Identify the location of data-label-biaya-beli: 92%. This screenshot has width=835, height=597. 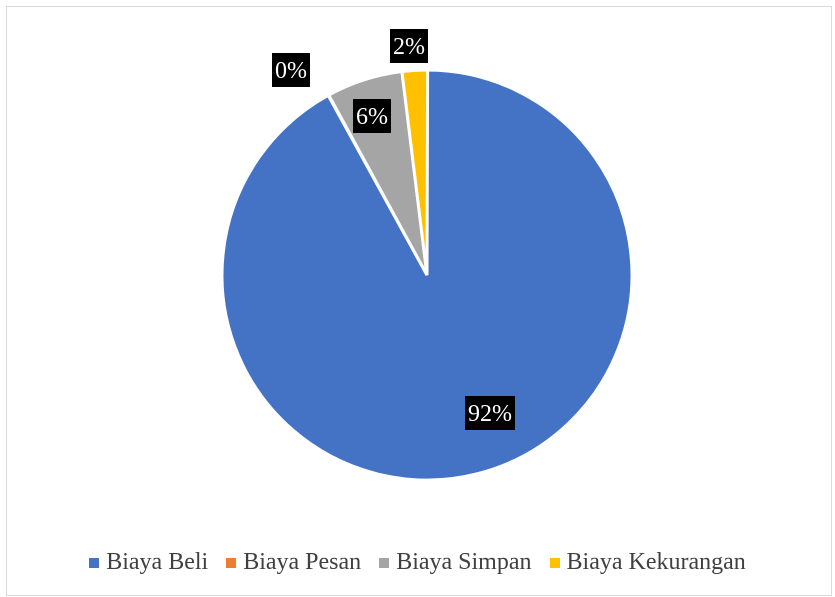
(490, 413).